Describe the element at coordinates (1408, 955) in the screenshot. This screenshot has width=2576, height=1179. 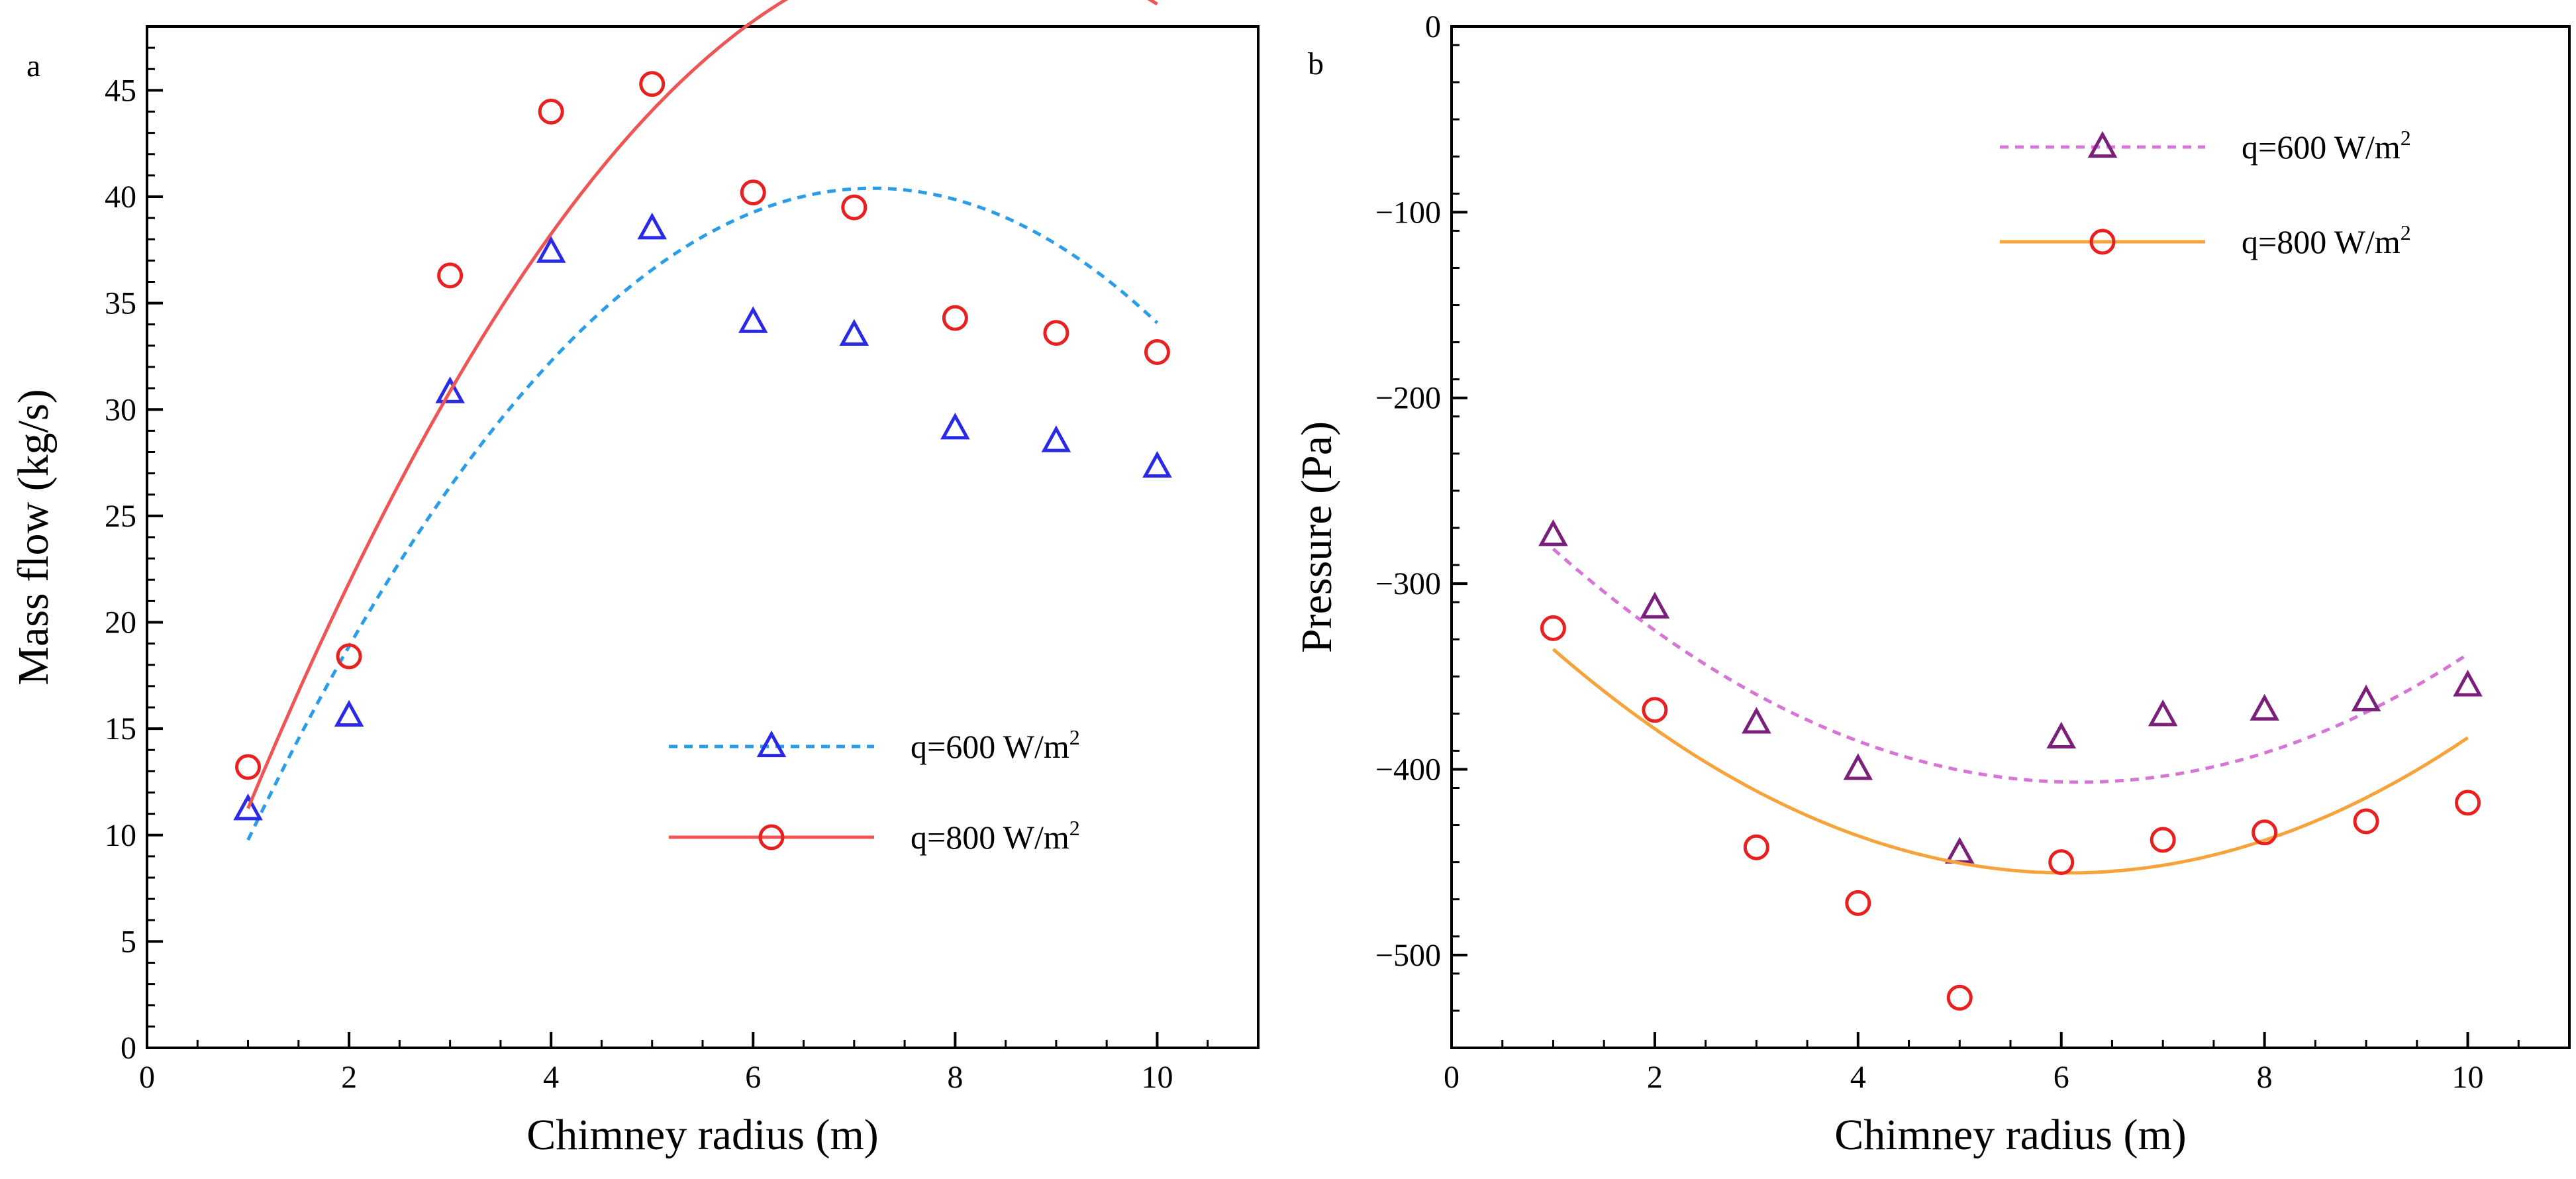
I see `y-tick-label: −500` at that location.